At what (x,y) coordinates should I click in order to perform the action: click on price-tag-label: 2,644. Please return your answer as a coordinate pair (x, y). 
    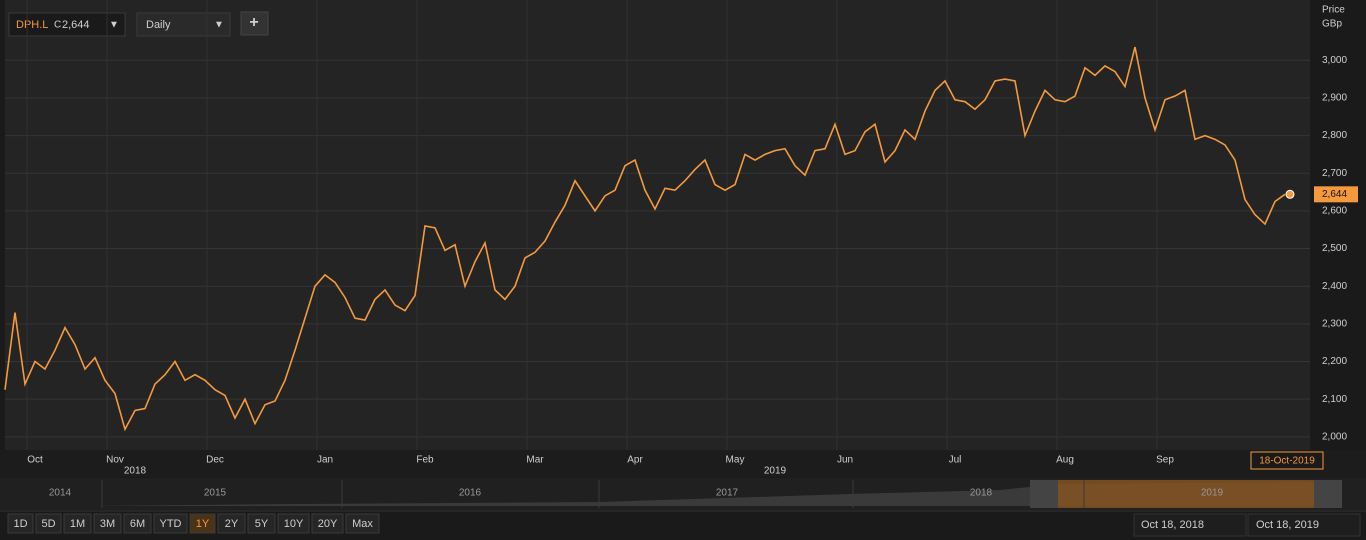
    Looking at the image, I should click on (1334, 194).